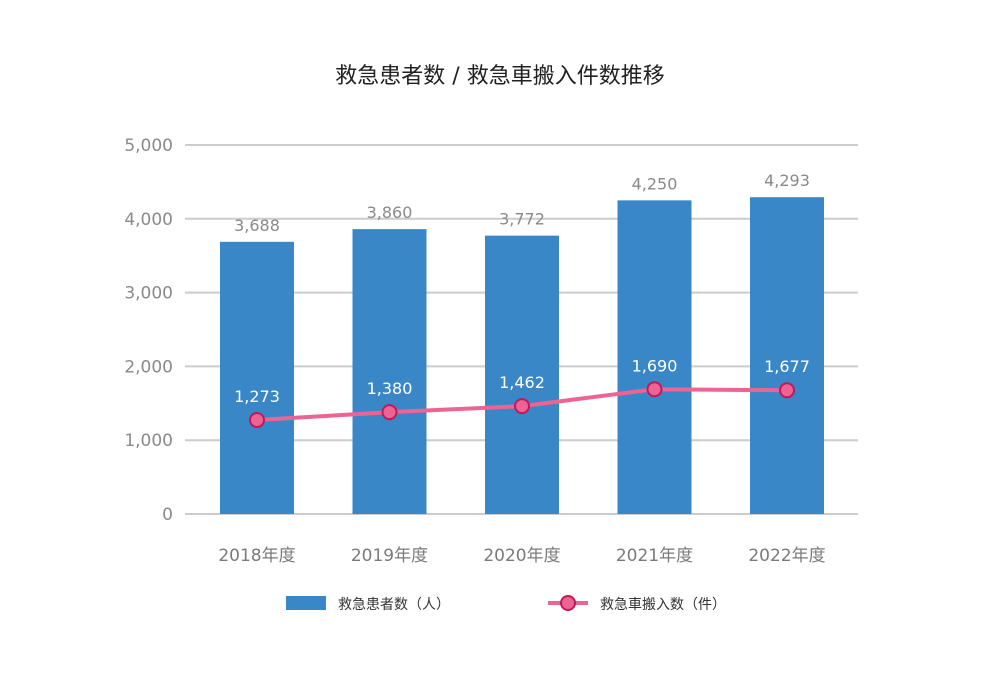  Describe the element at coordinates (148, 146) in the screenshot. I see `y-tick-label: 5,000` at that location.